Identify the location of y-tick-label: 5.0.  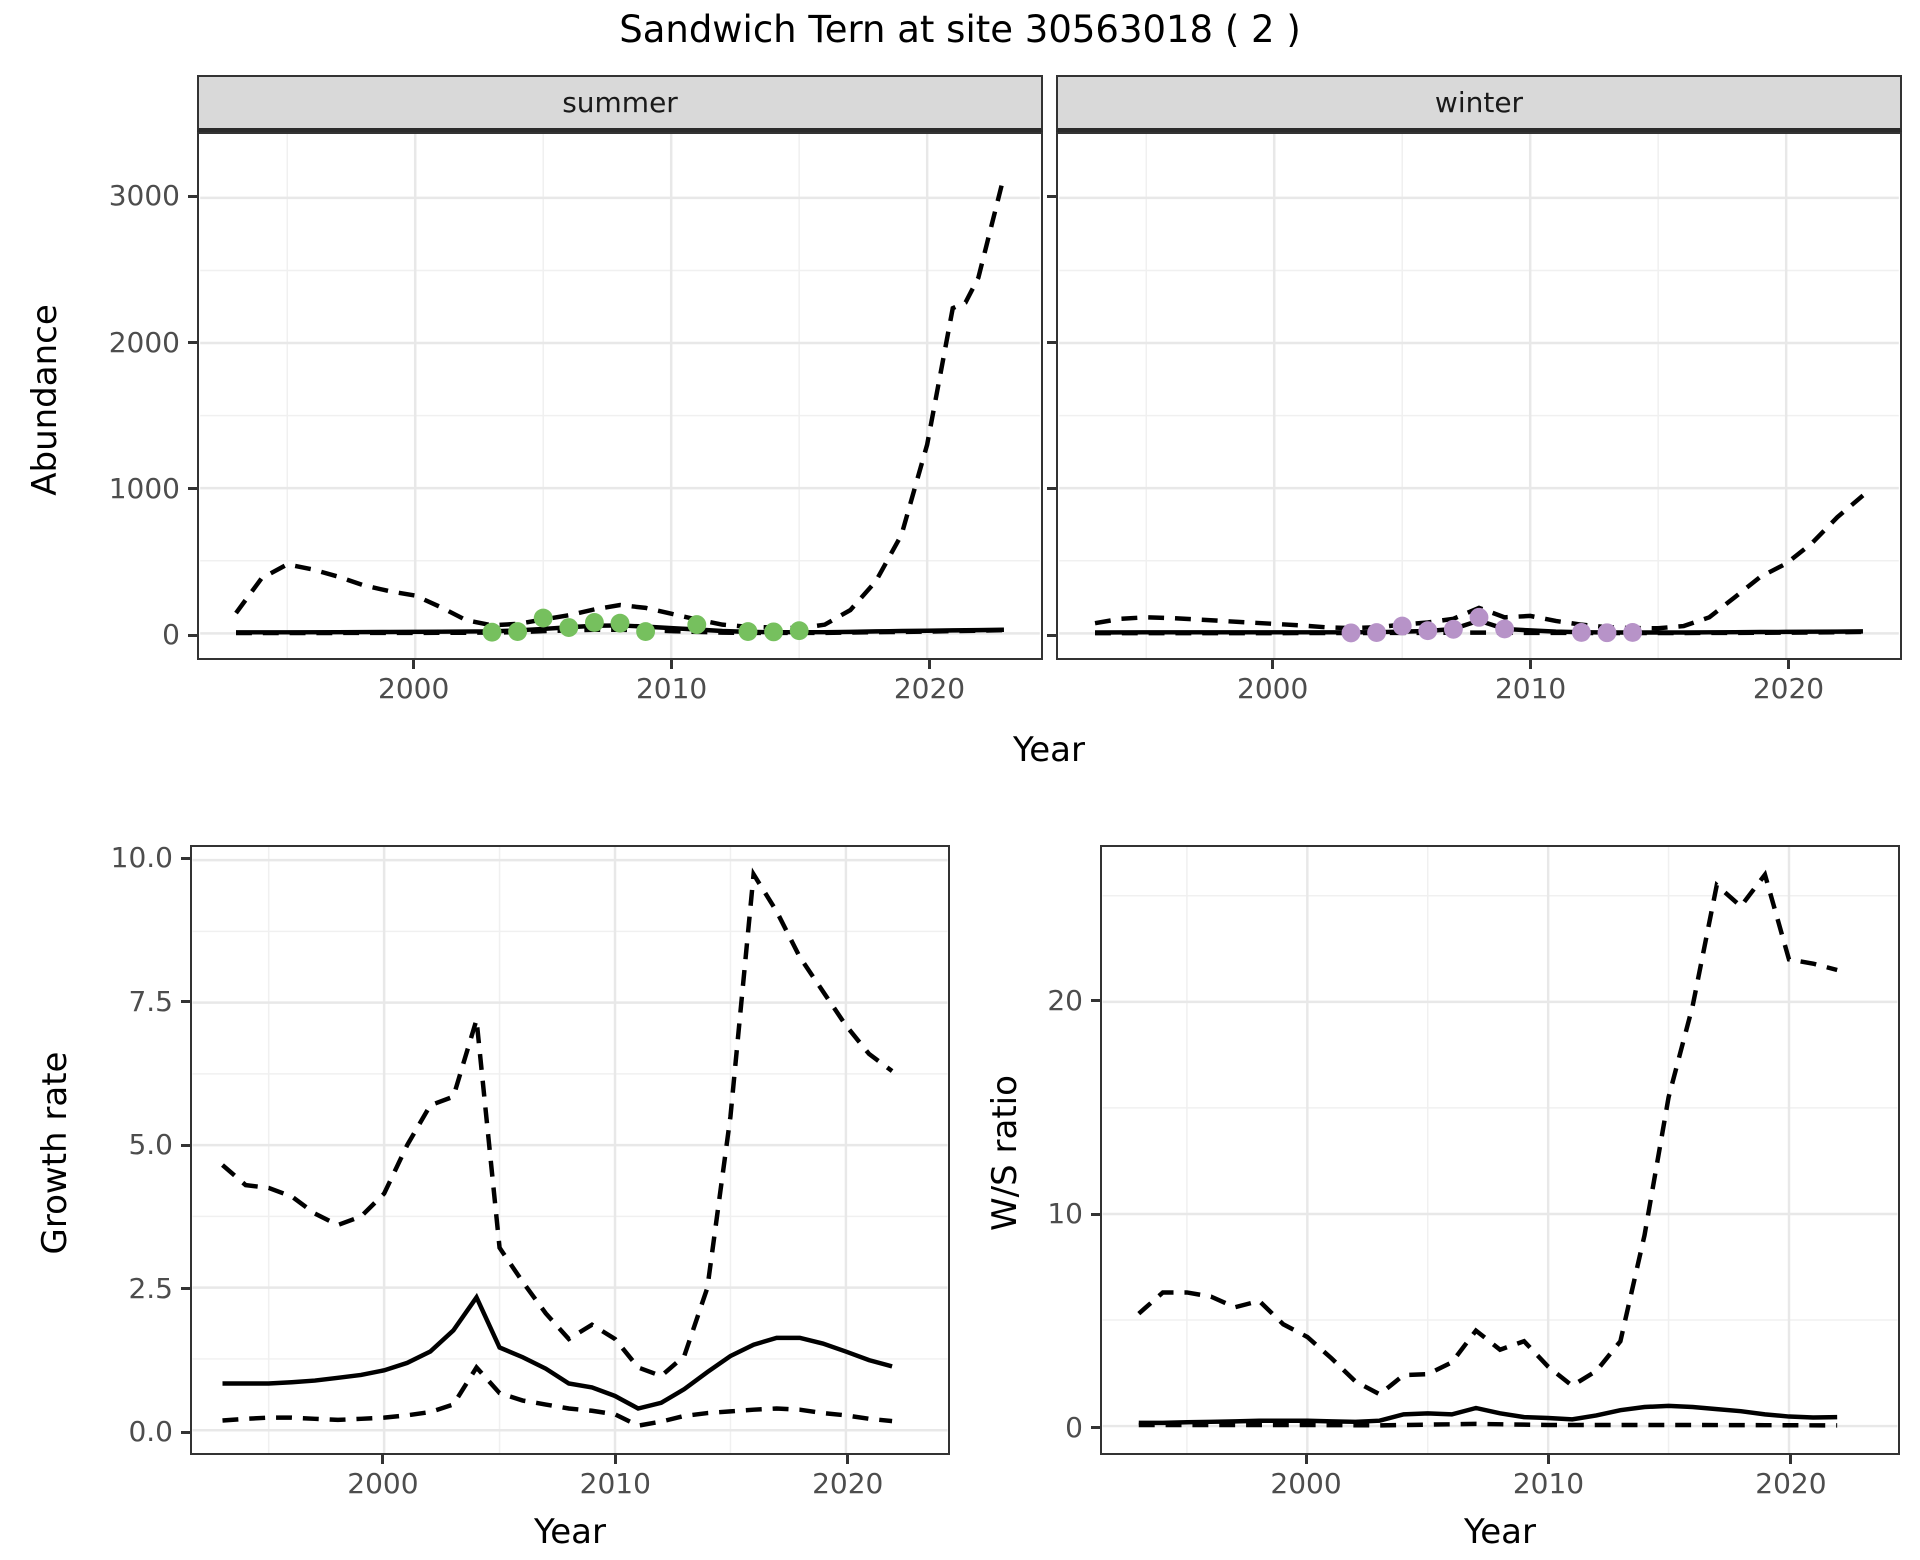
(150, 1145).